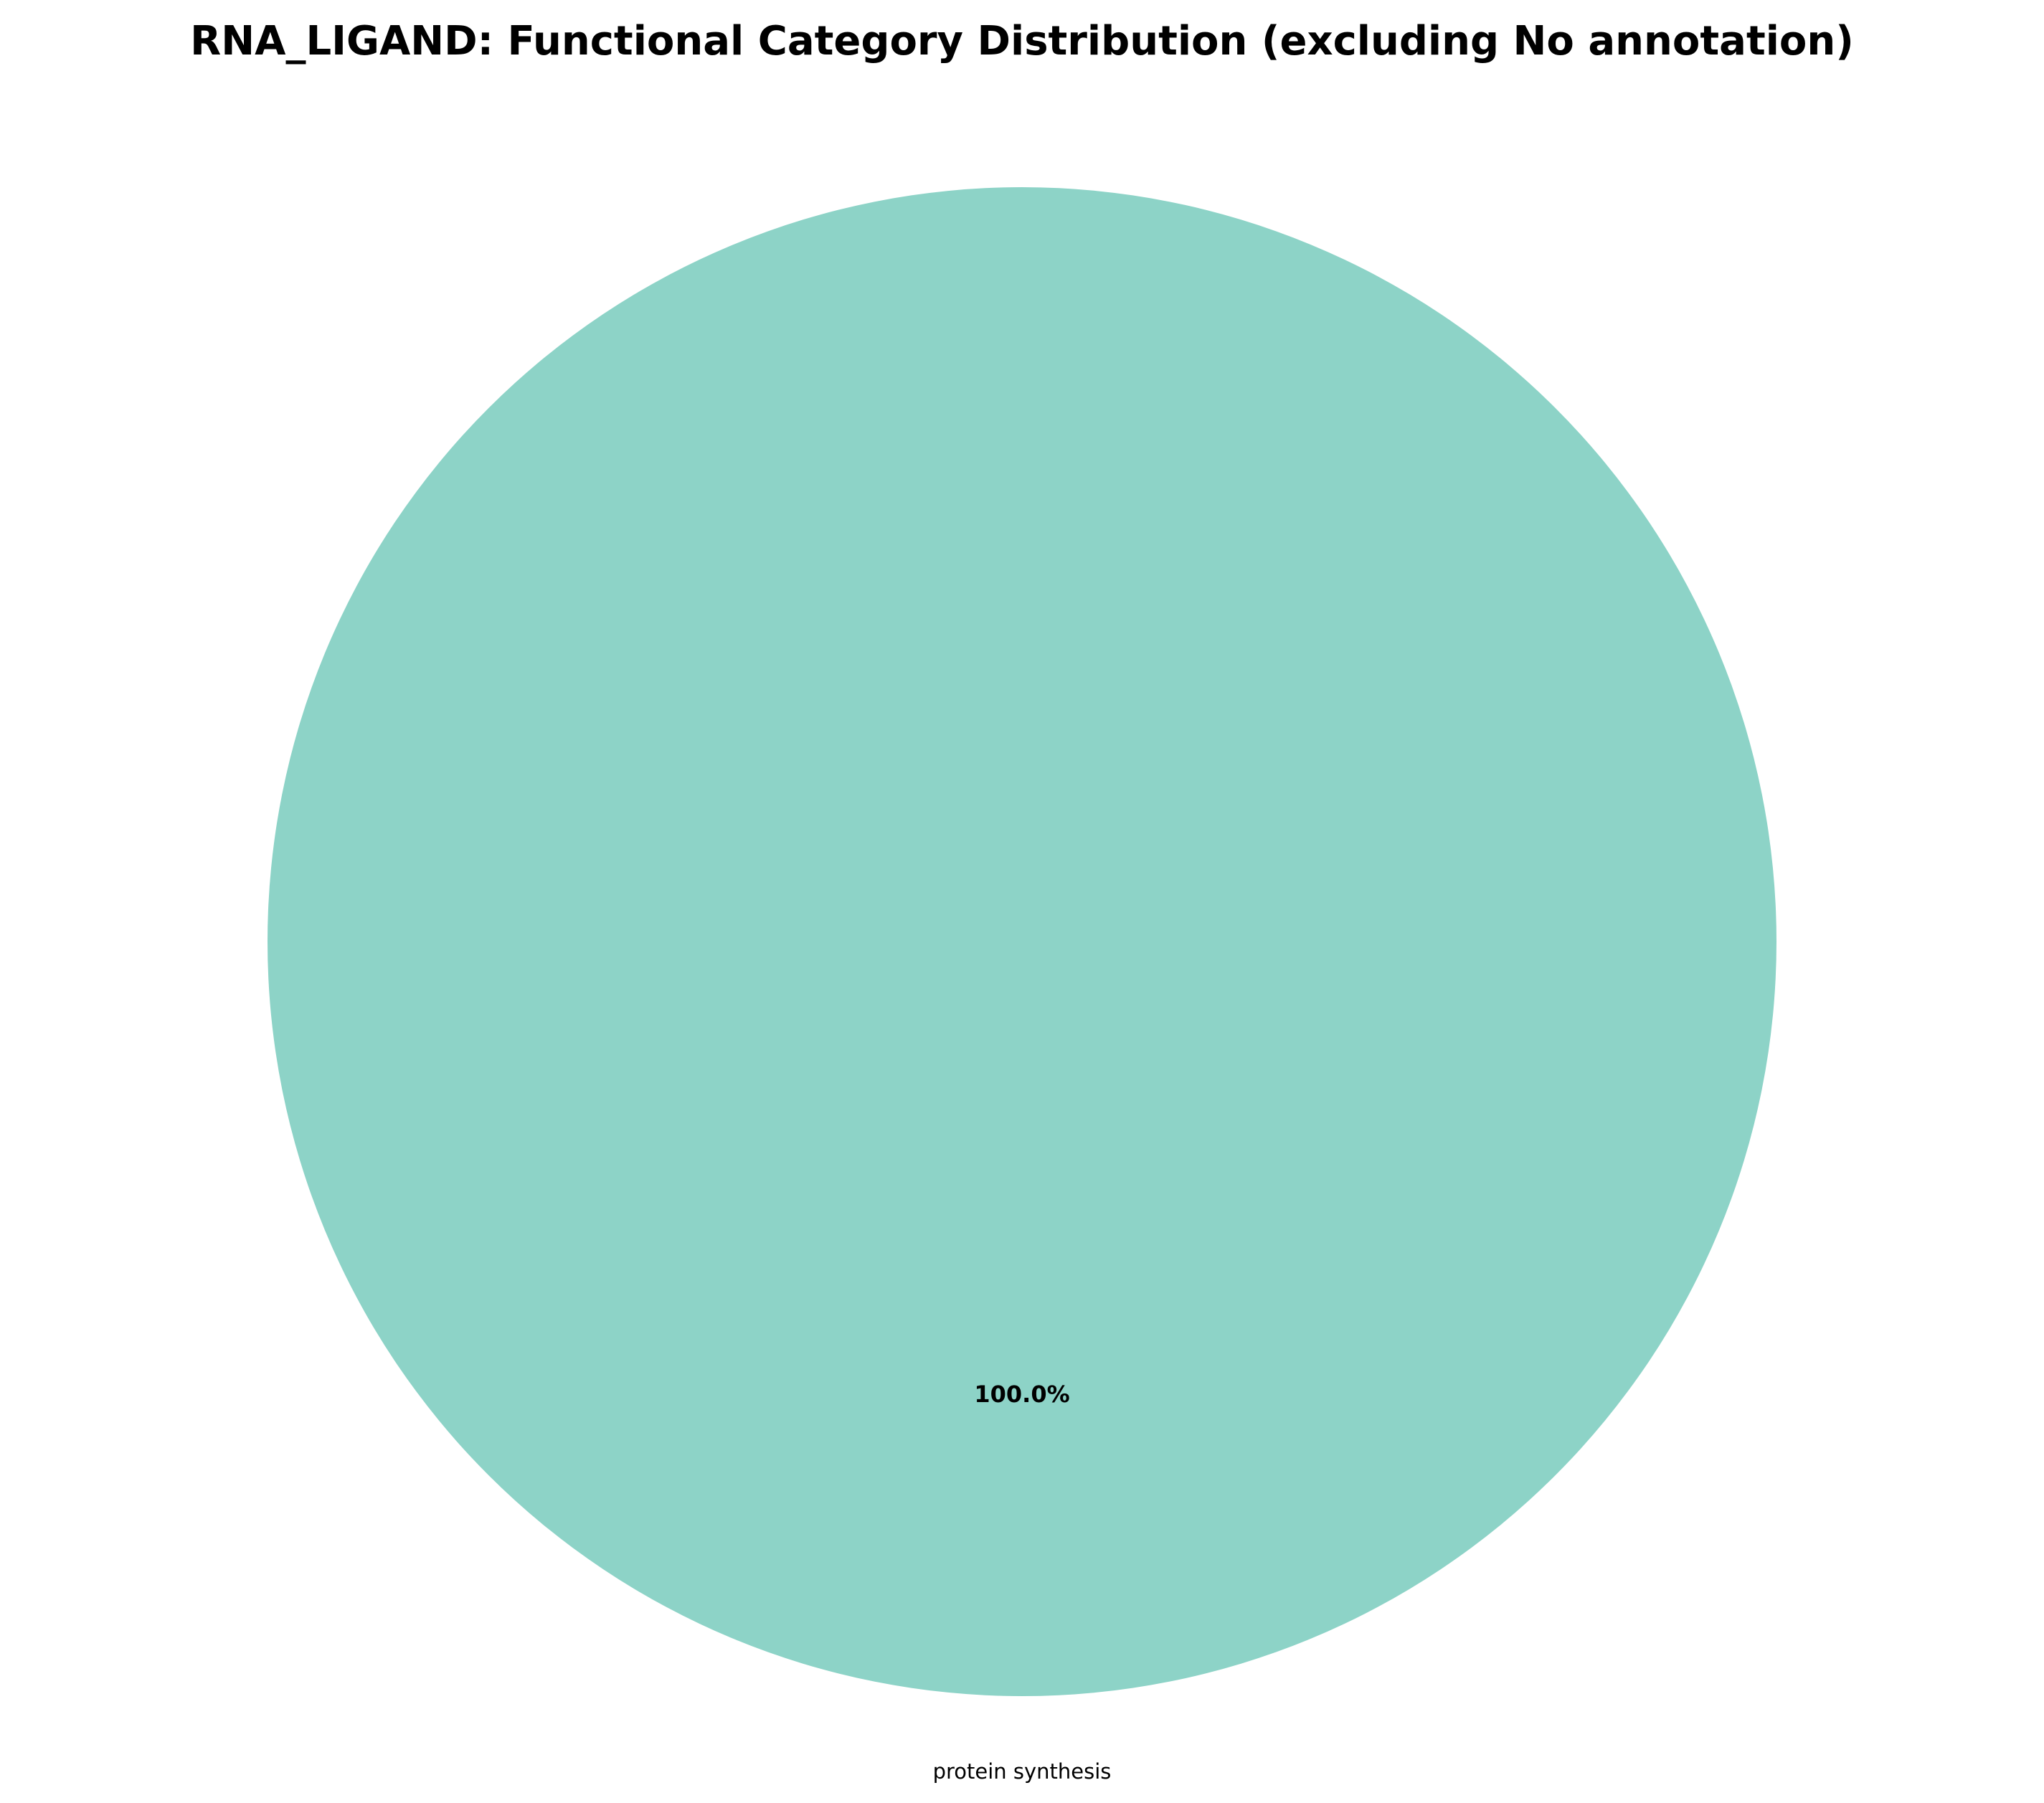 Image resolution: width=2044 pixels, height=1803 pixels. I want to click on slice-percent-label-0: 100.0%, so click(1021, 1394).